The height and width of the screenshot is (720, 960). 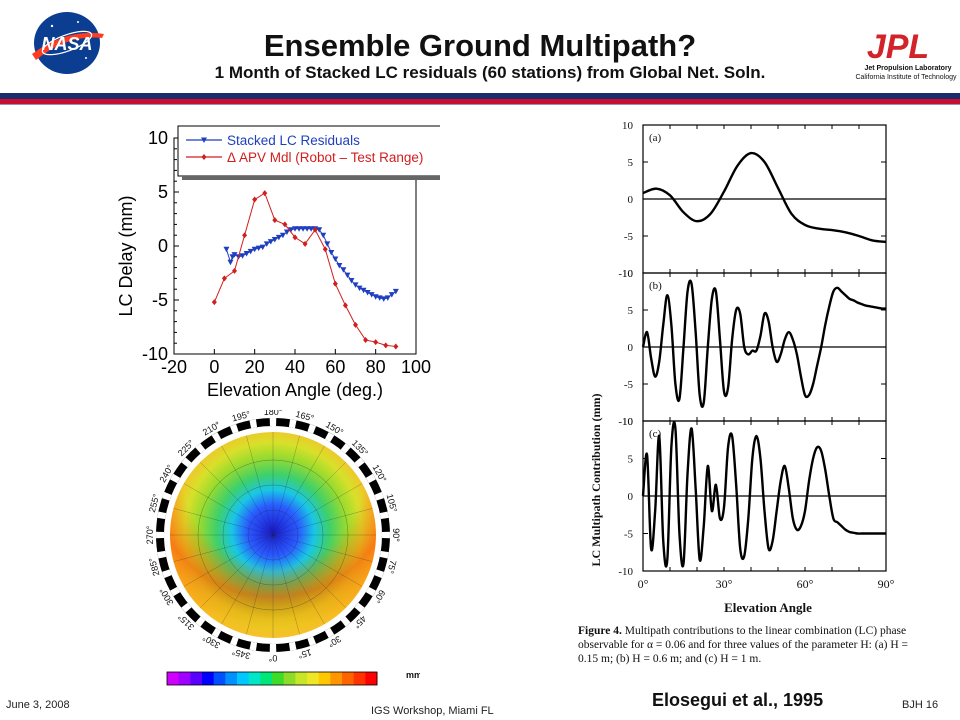 What do you see at coordinates (886, 584) in the screenshot?
I see `fig4-x-tick-label: 90°` at bounding box center [886, 584].